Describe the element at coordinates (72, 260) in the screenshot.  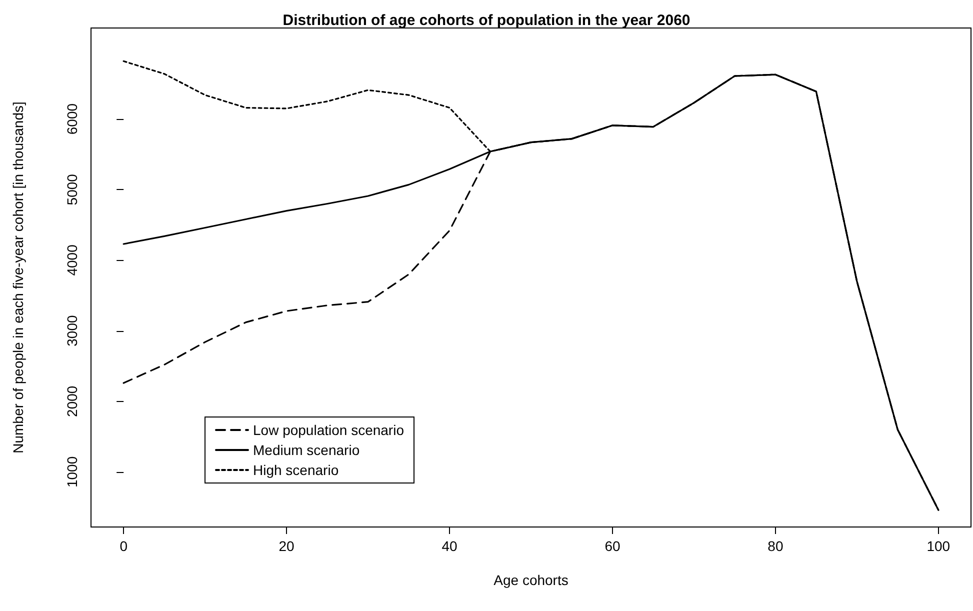
I see `y-tick-label: 4000` at that location.